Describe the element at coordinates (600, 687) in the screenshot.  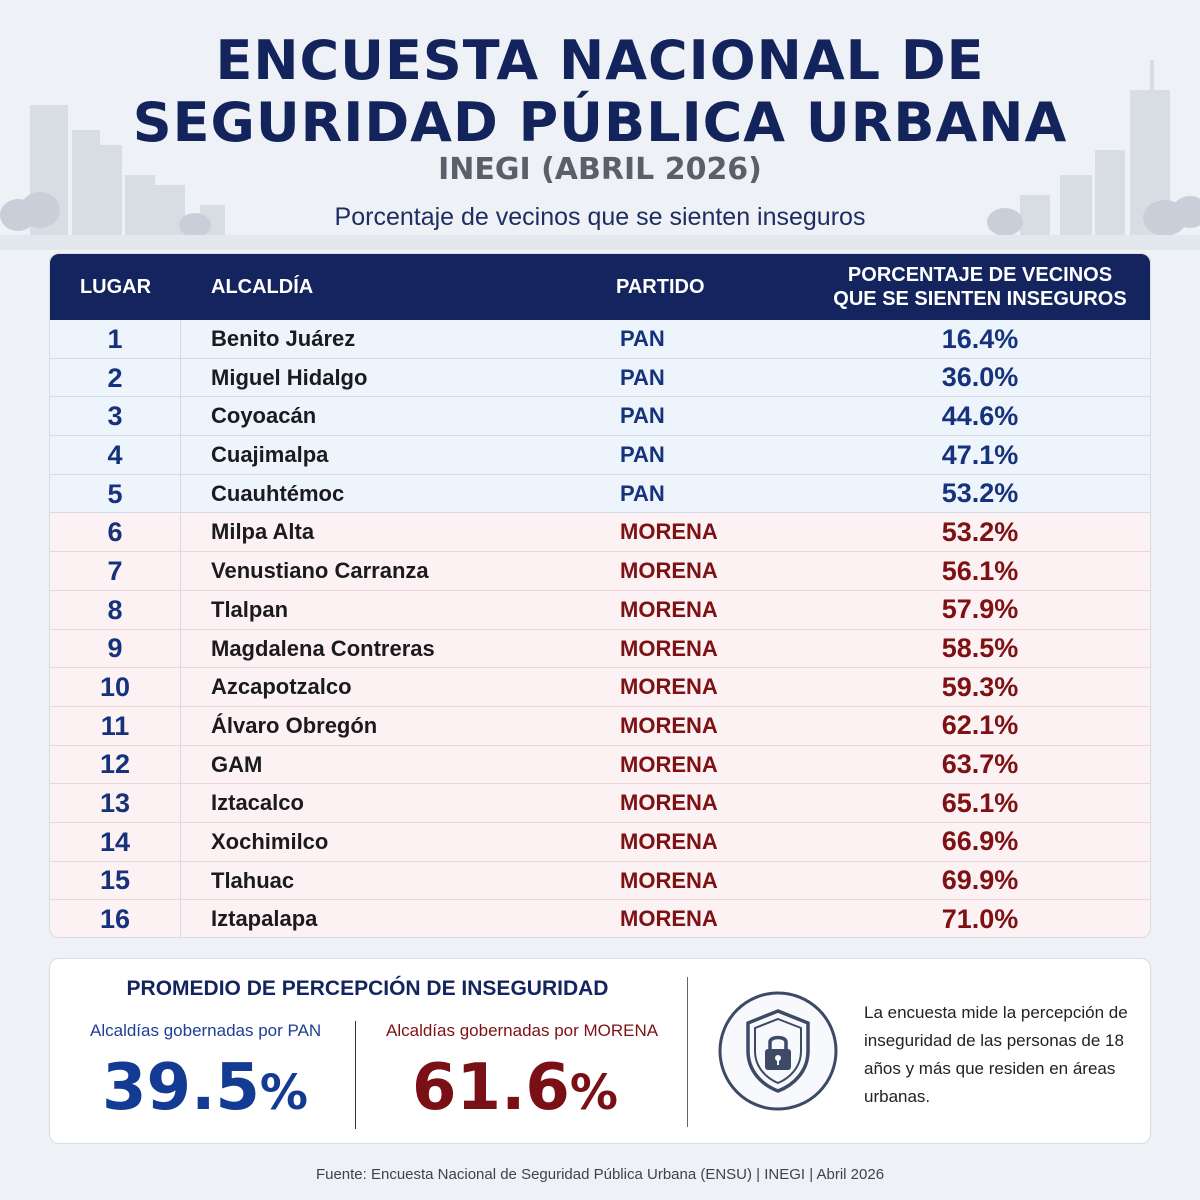
I see `table-row: 10 Azcapotzalco MORENA 59.3%` at that location.